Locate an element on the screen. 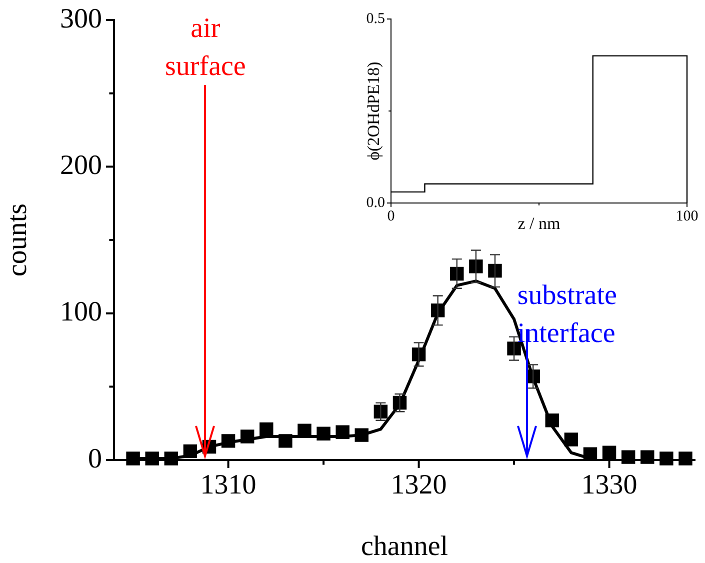 The height and width of the screenshot is (563, 705). y-tick-label: 300 is located at coordinates (81, 18).